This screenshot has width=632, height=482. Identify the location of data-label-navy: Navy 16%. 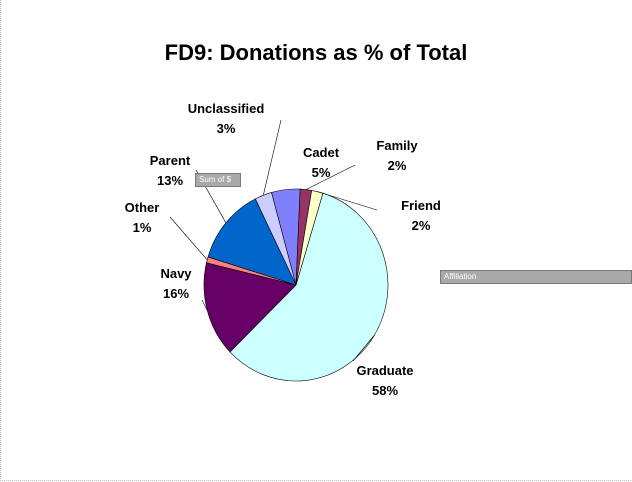
(176, 283).